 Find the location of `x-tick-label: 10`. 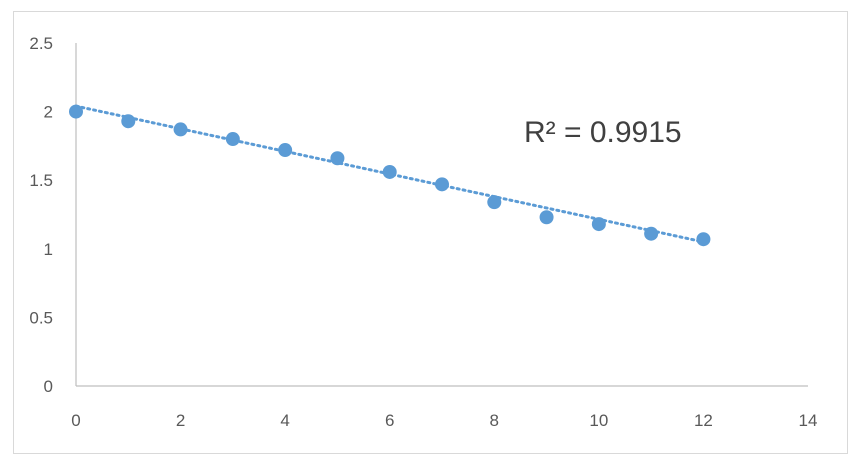

x-tick-label: 10 is located at coordinates (598, 420).